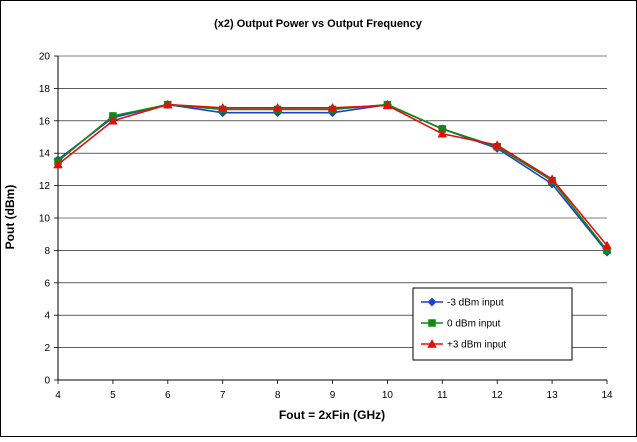 Image resolution: width=637 pixels, height=442 pixels. Describe the element at coordinates (47, 251) in the screenshot. I see `y-tick-label: 8` at that location.